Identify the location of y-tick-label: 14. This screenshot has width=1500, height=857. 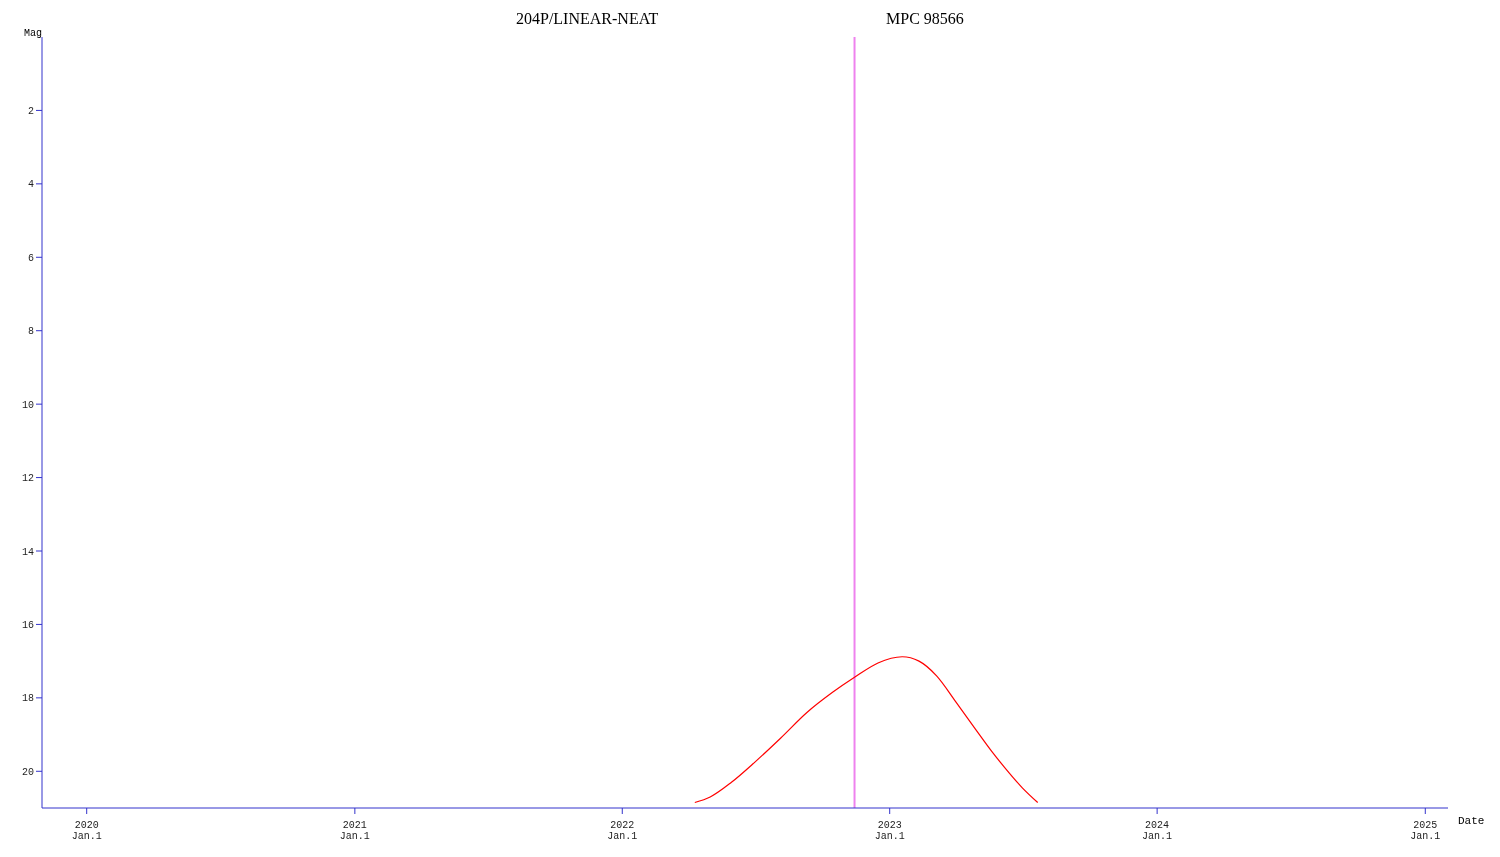
(27, 552).